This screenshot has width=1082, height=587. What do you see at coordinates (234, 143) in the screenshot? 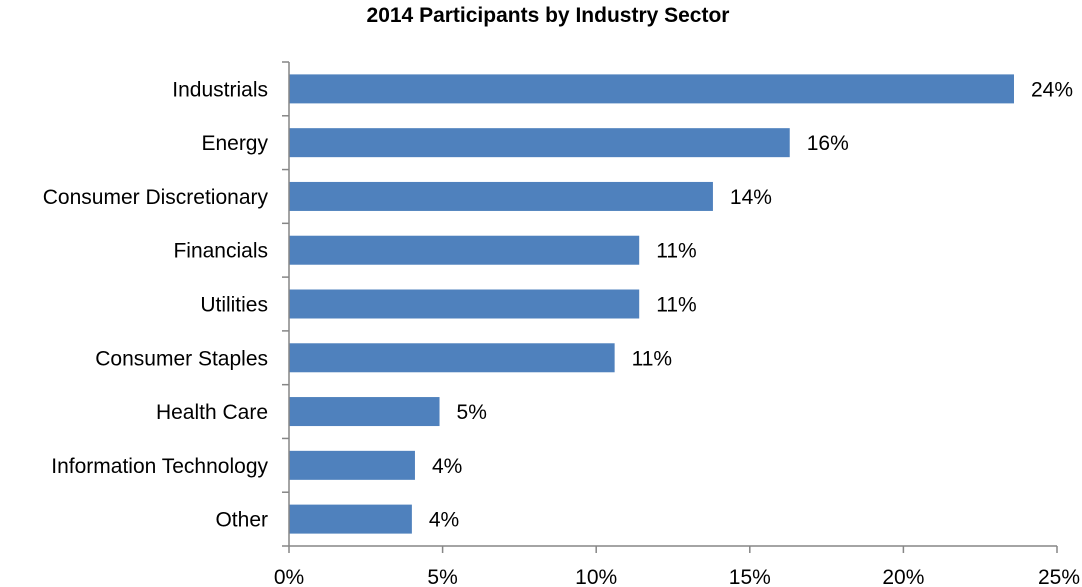
I see `category-label: Energy` at bounding box center [234, 143].